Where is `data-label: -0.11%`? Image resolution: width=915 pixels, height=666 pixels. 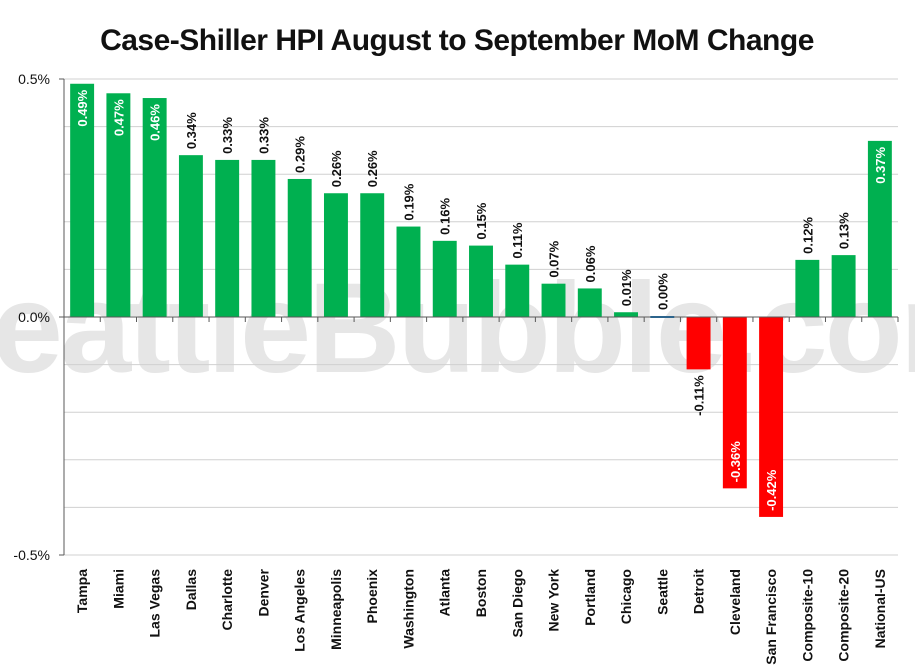
data-label: -0.11% is located at coordinates (699, 395).